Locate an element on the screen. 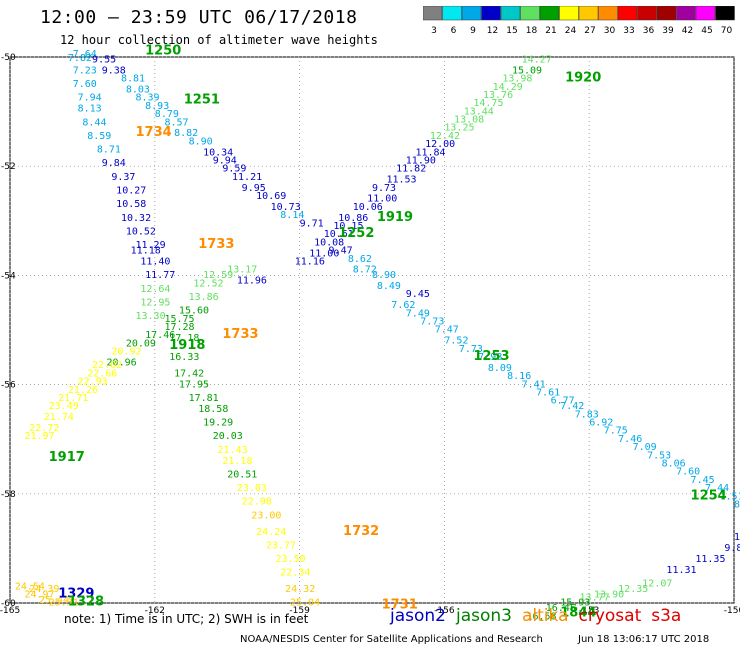 Image resolution: width=740 pixels, height=650 pixels. satellite-legend: jason2 jason3 altika cryosat s3a is located at coordinates (540, 616).